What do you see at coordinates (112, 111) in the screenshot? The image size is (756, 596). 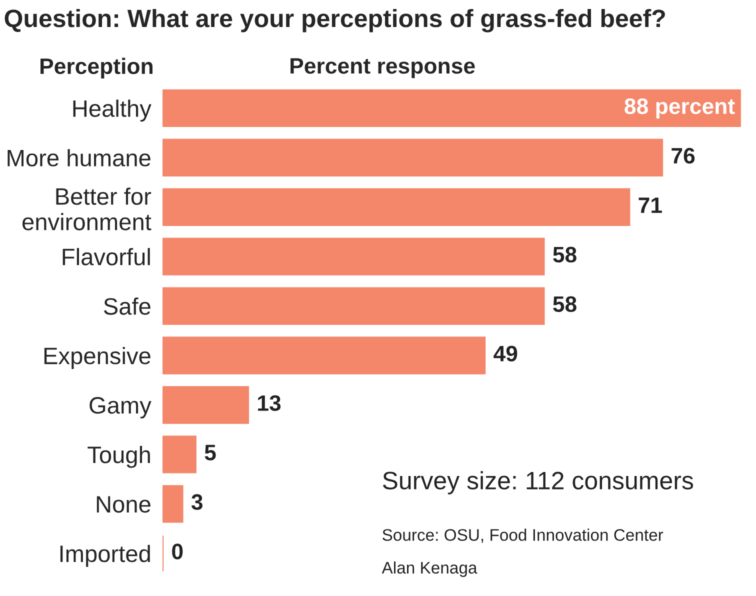 I see `y-tick-label: Healthy` at bounding box center [112, 111].